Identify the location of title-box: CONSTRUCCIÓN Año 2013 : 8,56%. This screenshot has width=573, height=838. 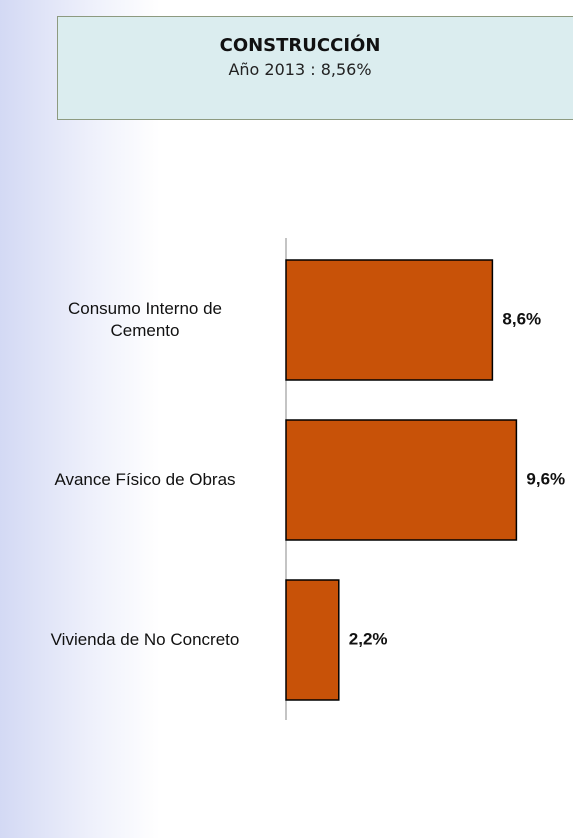
(315, 68).